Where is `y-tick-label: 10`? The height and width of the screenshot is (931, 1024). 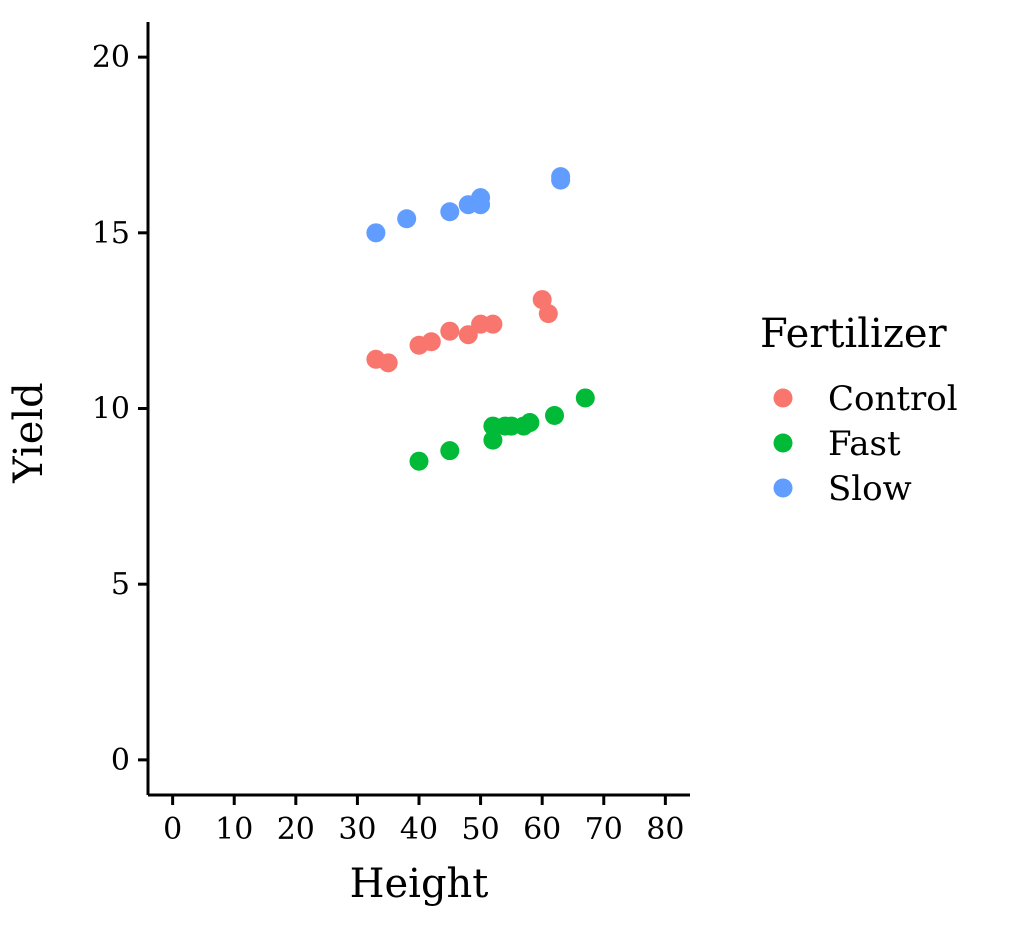 y-tick-label: 10 is located at coordinates (111, 409).